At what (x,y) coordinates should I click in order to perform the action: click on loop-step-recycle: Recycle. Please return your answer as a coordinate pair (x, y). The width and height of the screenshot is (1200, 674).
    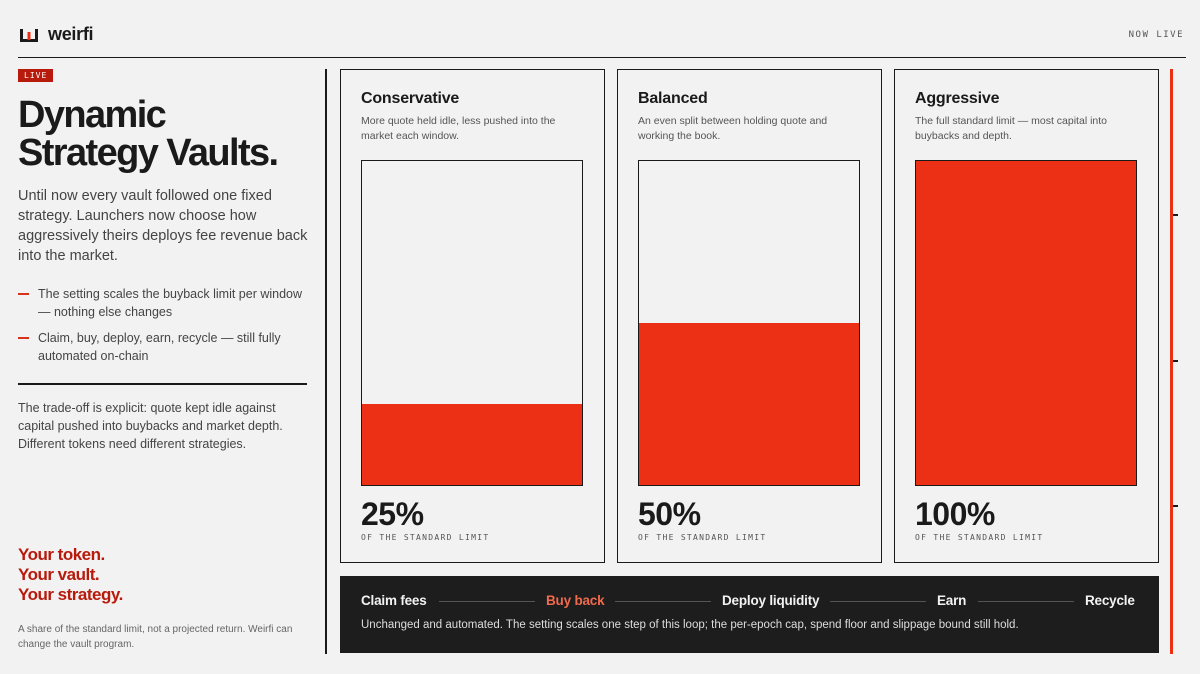
    Looking at the image, I should click on (1110, 600).